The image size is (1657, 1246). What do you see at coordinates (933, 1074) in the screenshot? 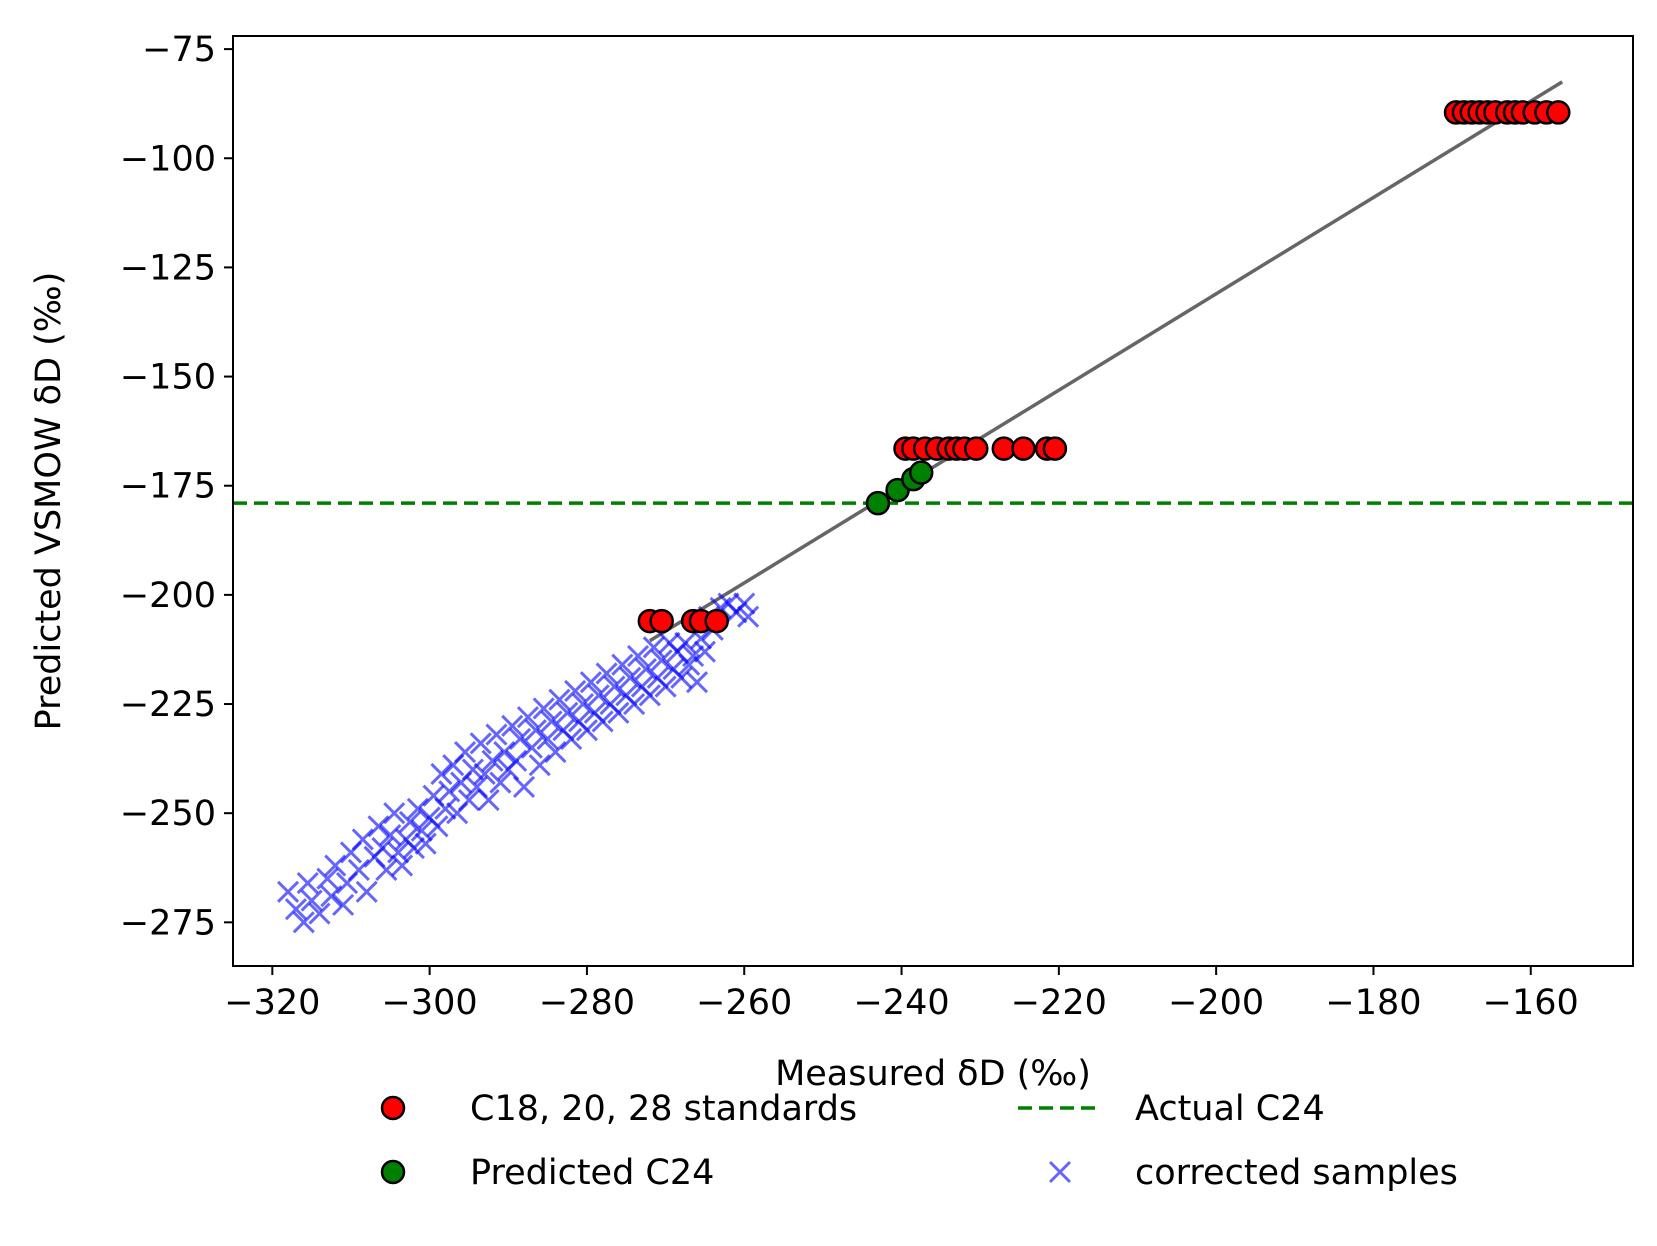
I see `x-axis-label: Measured δD (‰)` at bounding box center [933, 1074].